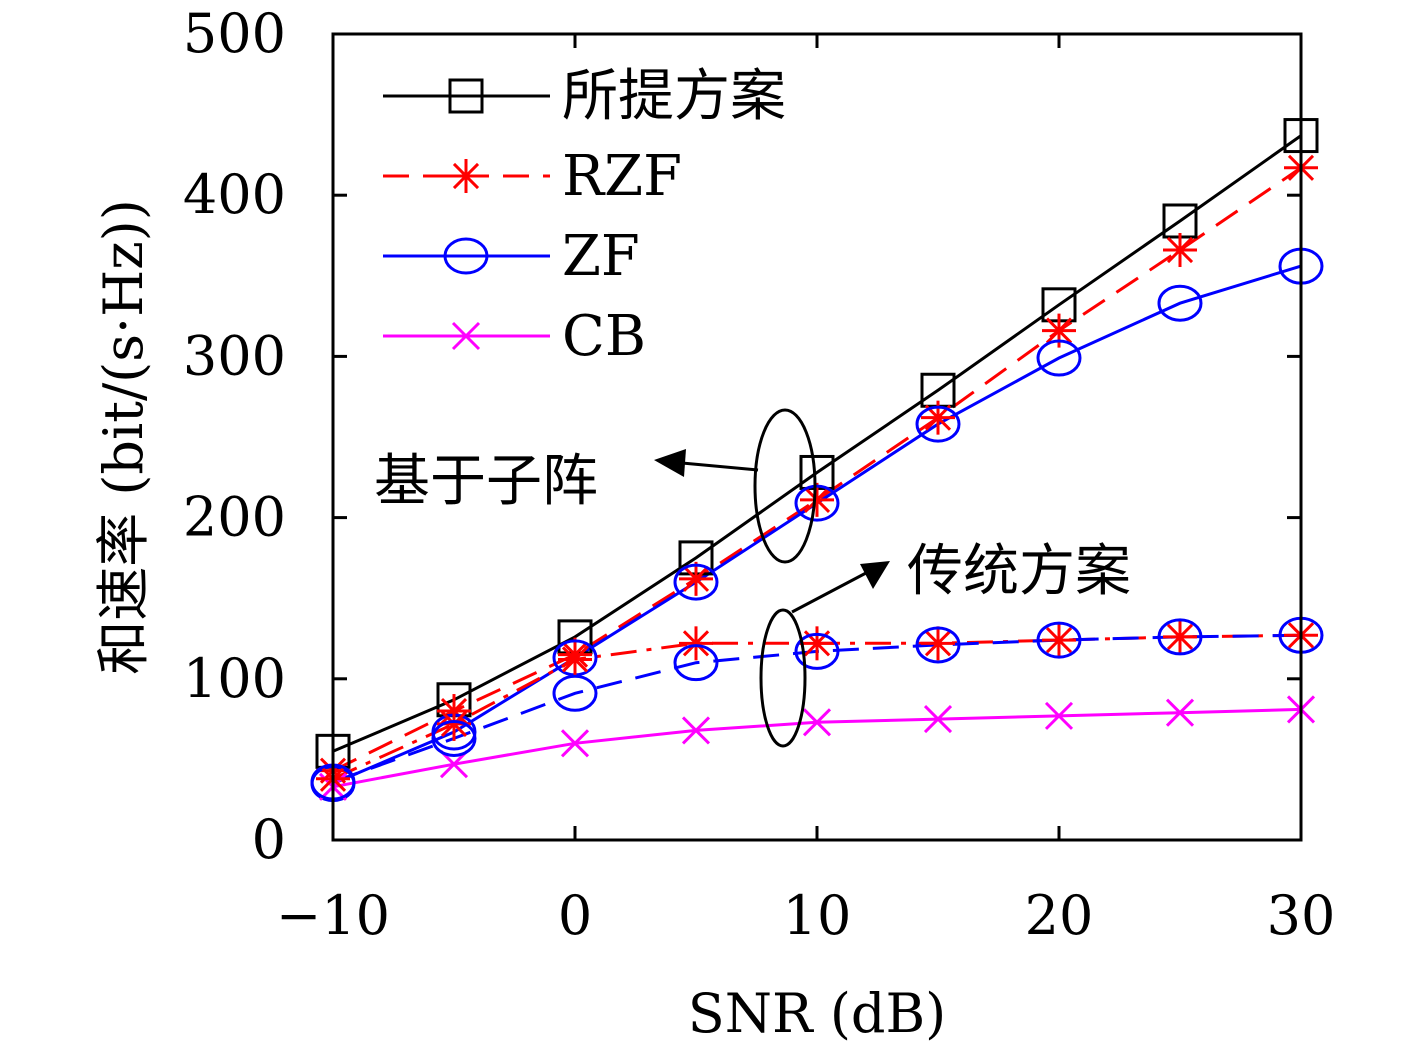 Image resolution: width=1417 pixels, height=1058 pixels. I want to click on y-tick-label: 100, so click(234, 678).